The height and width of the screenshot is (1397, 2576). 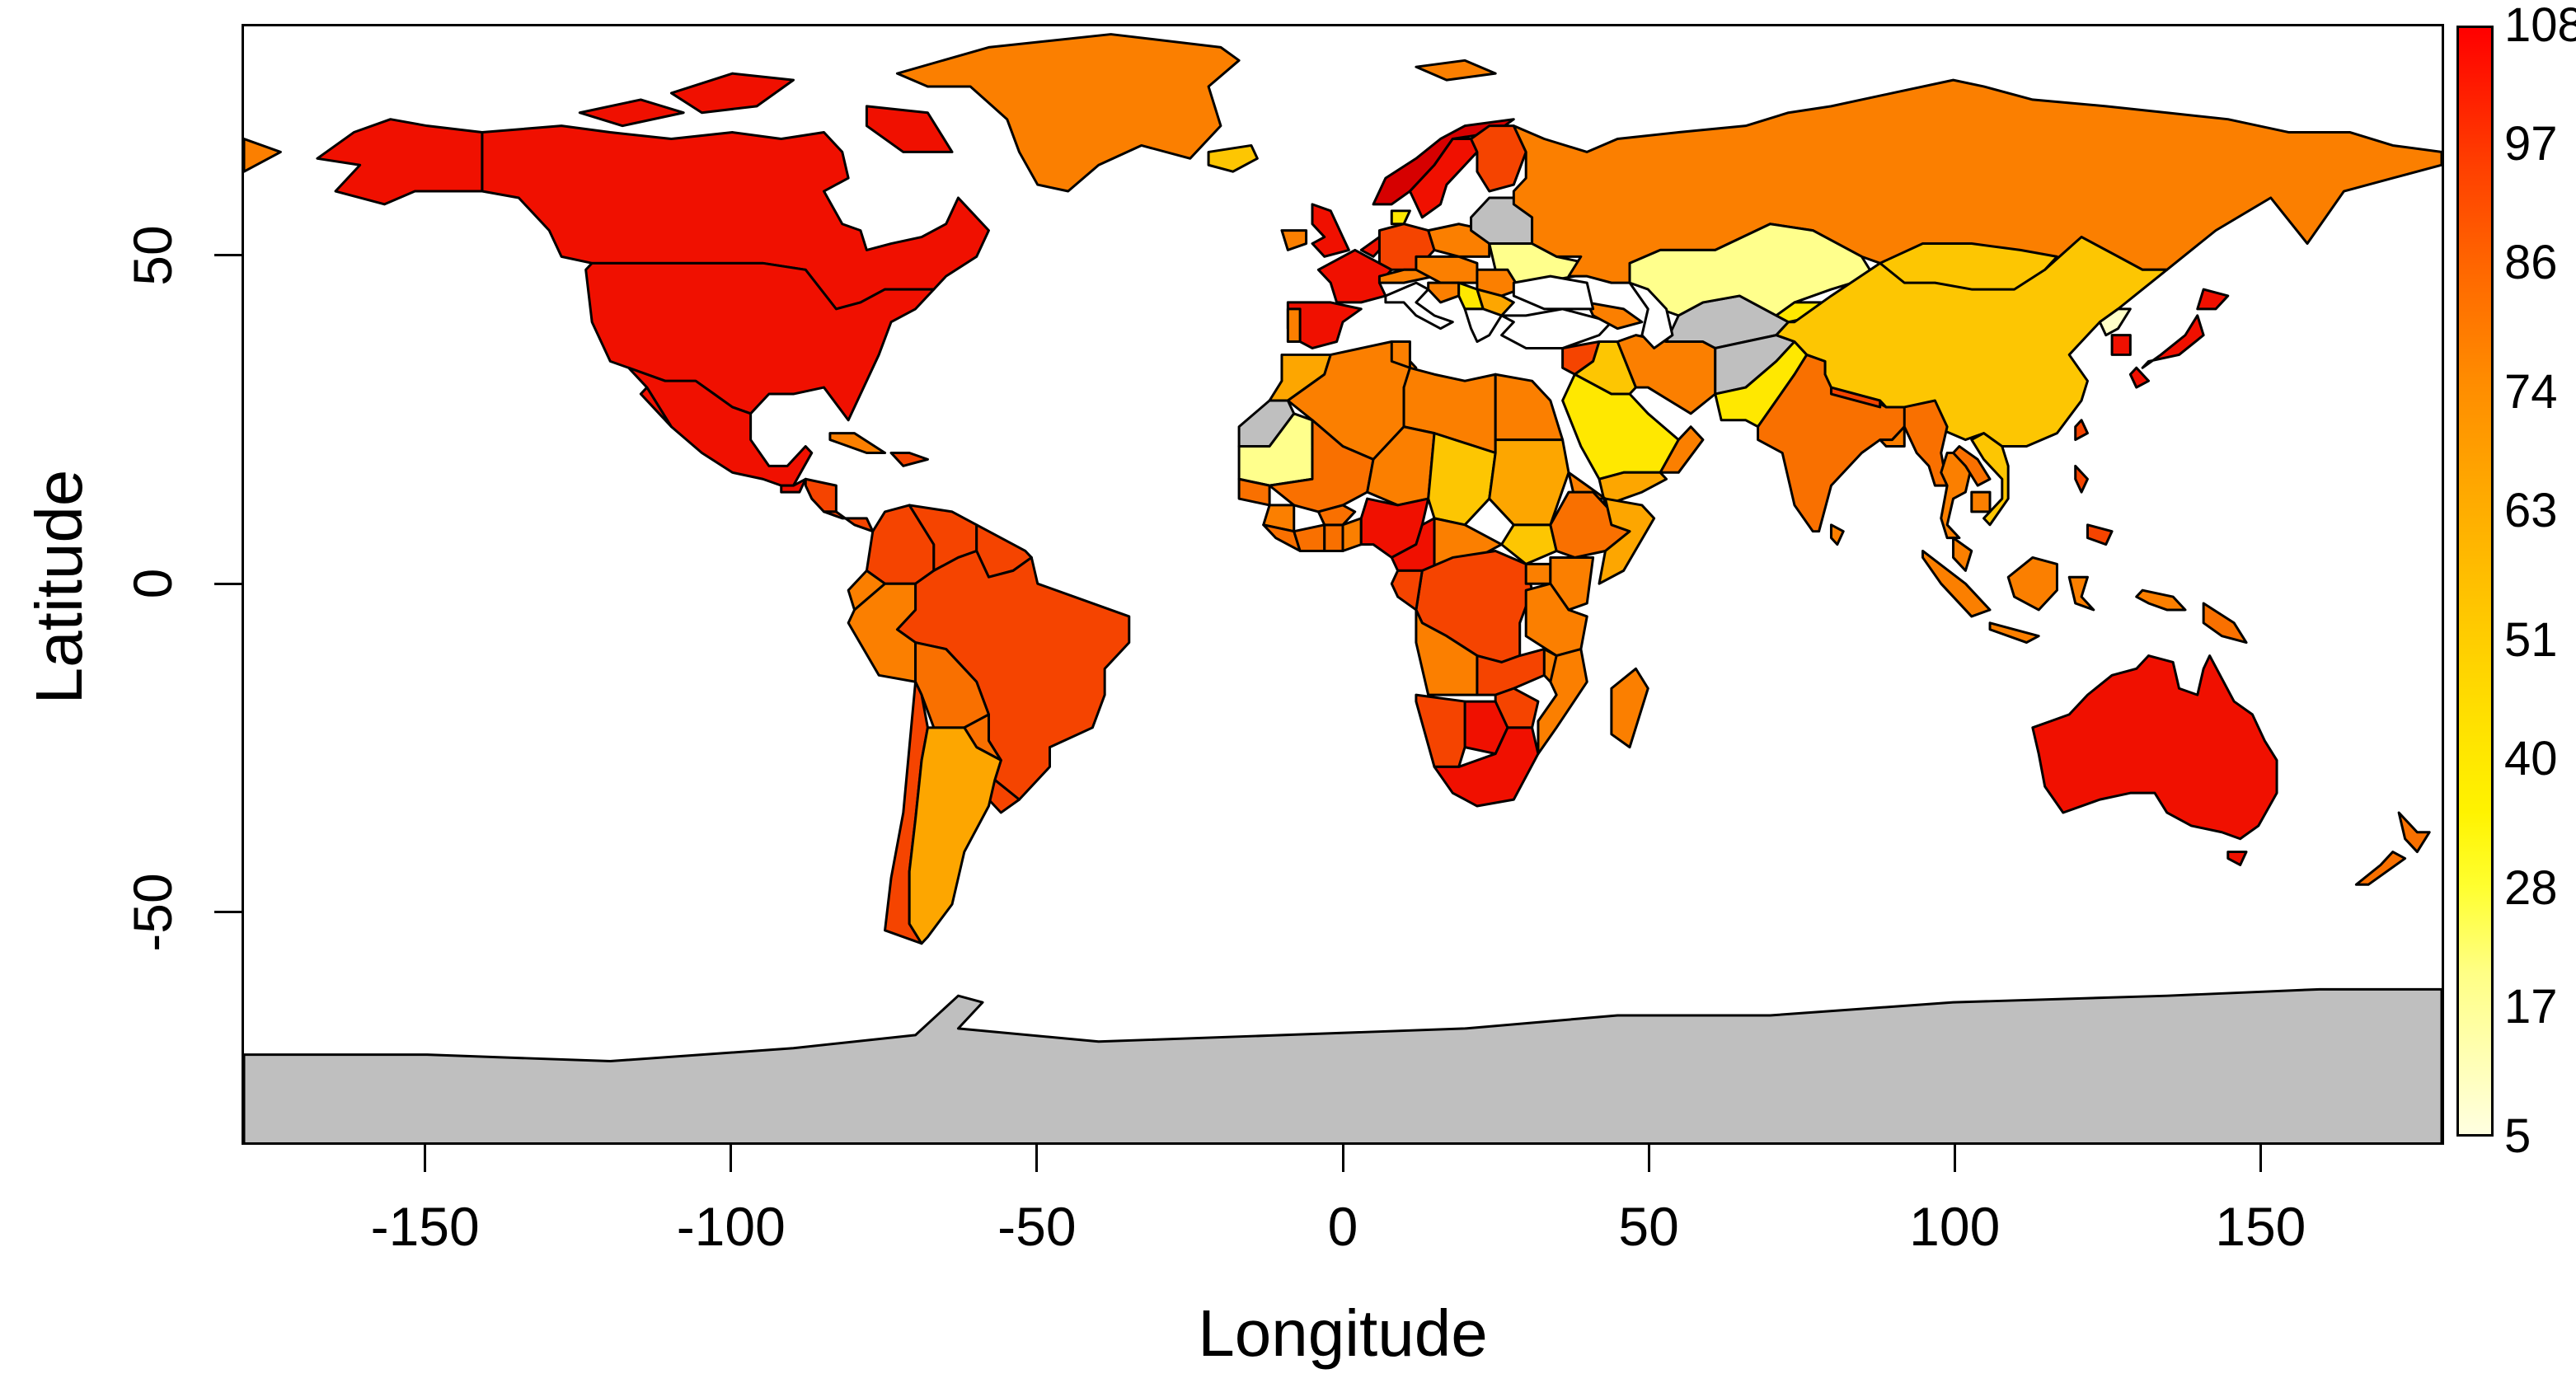 What do you see at coordinates (2100, 534) in the screenshot?
I see `region-philippines-mindanao` at bounding box center [2100, 534].